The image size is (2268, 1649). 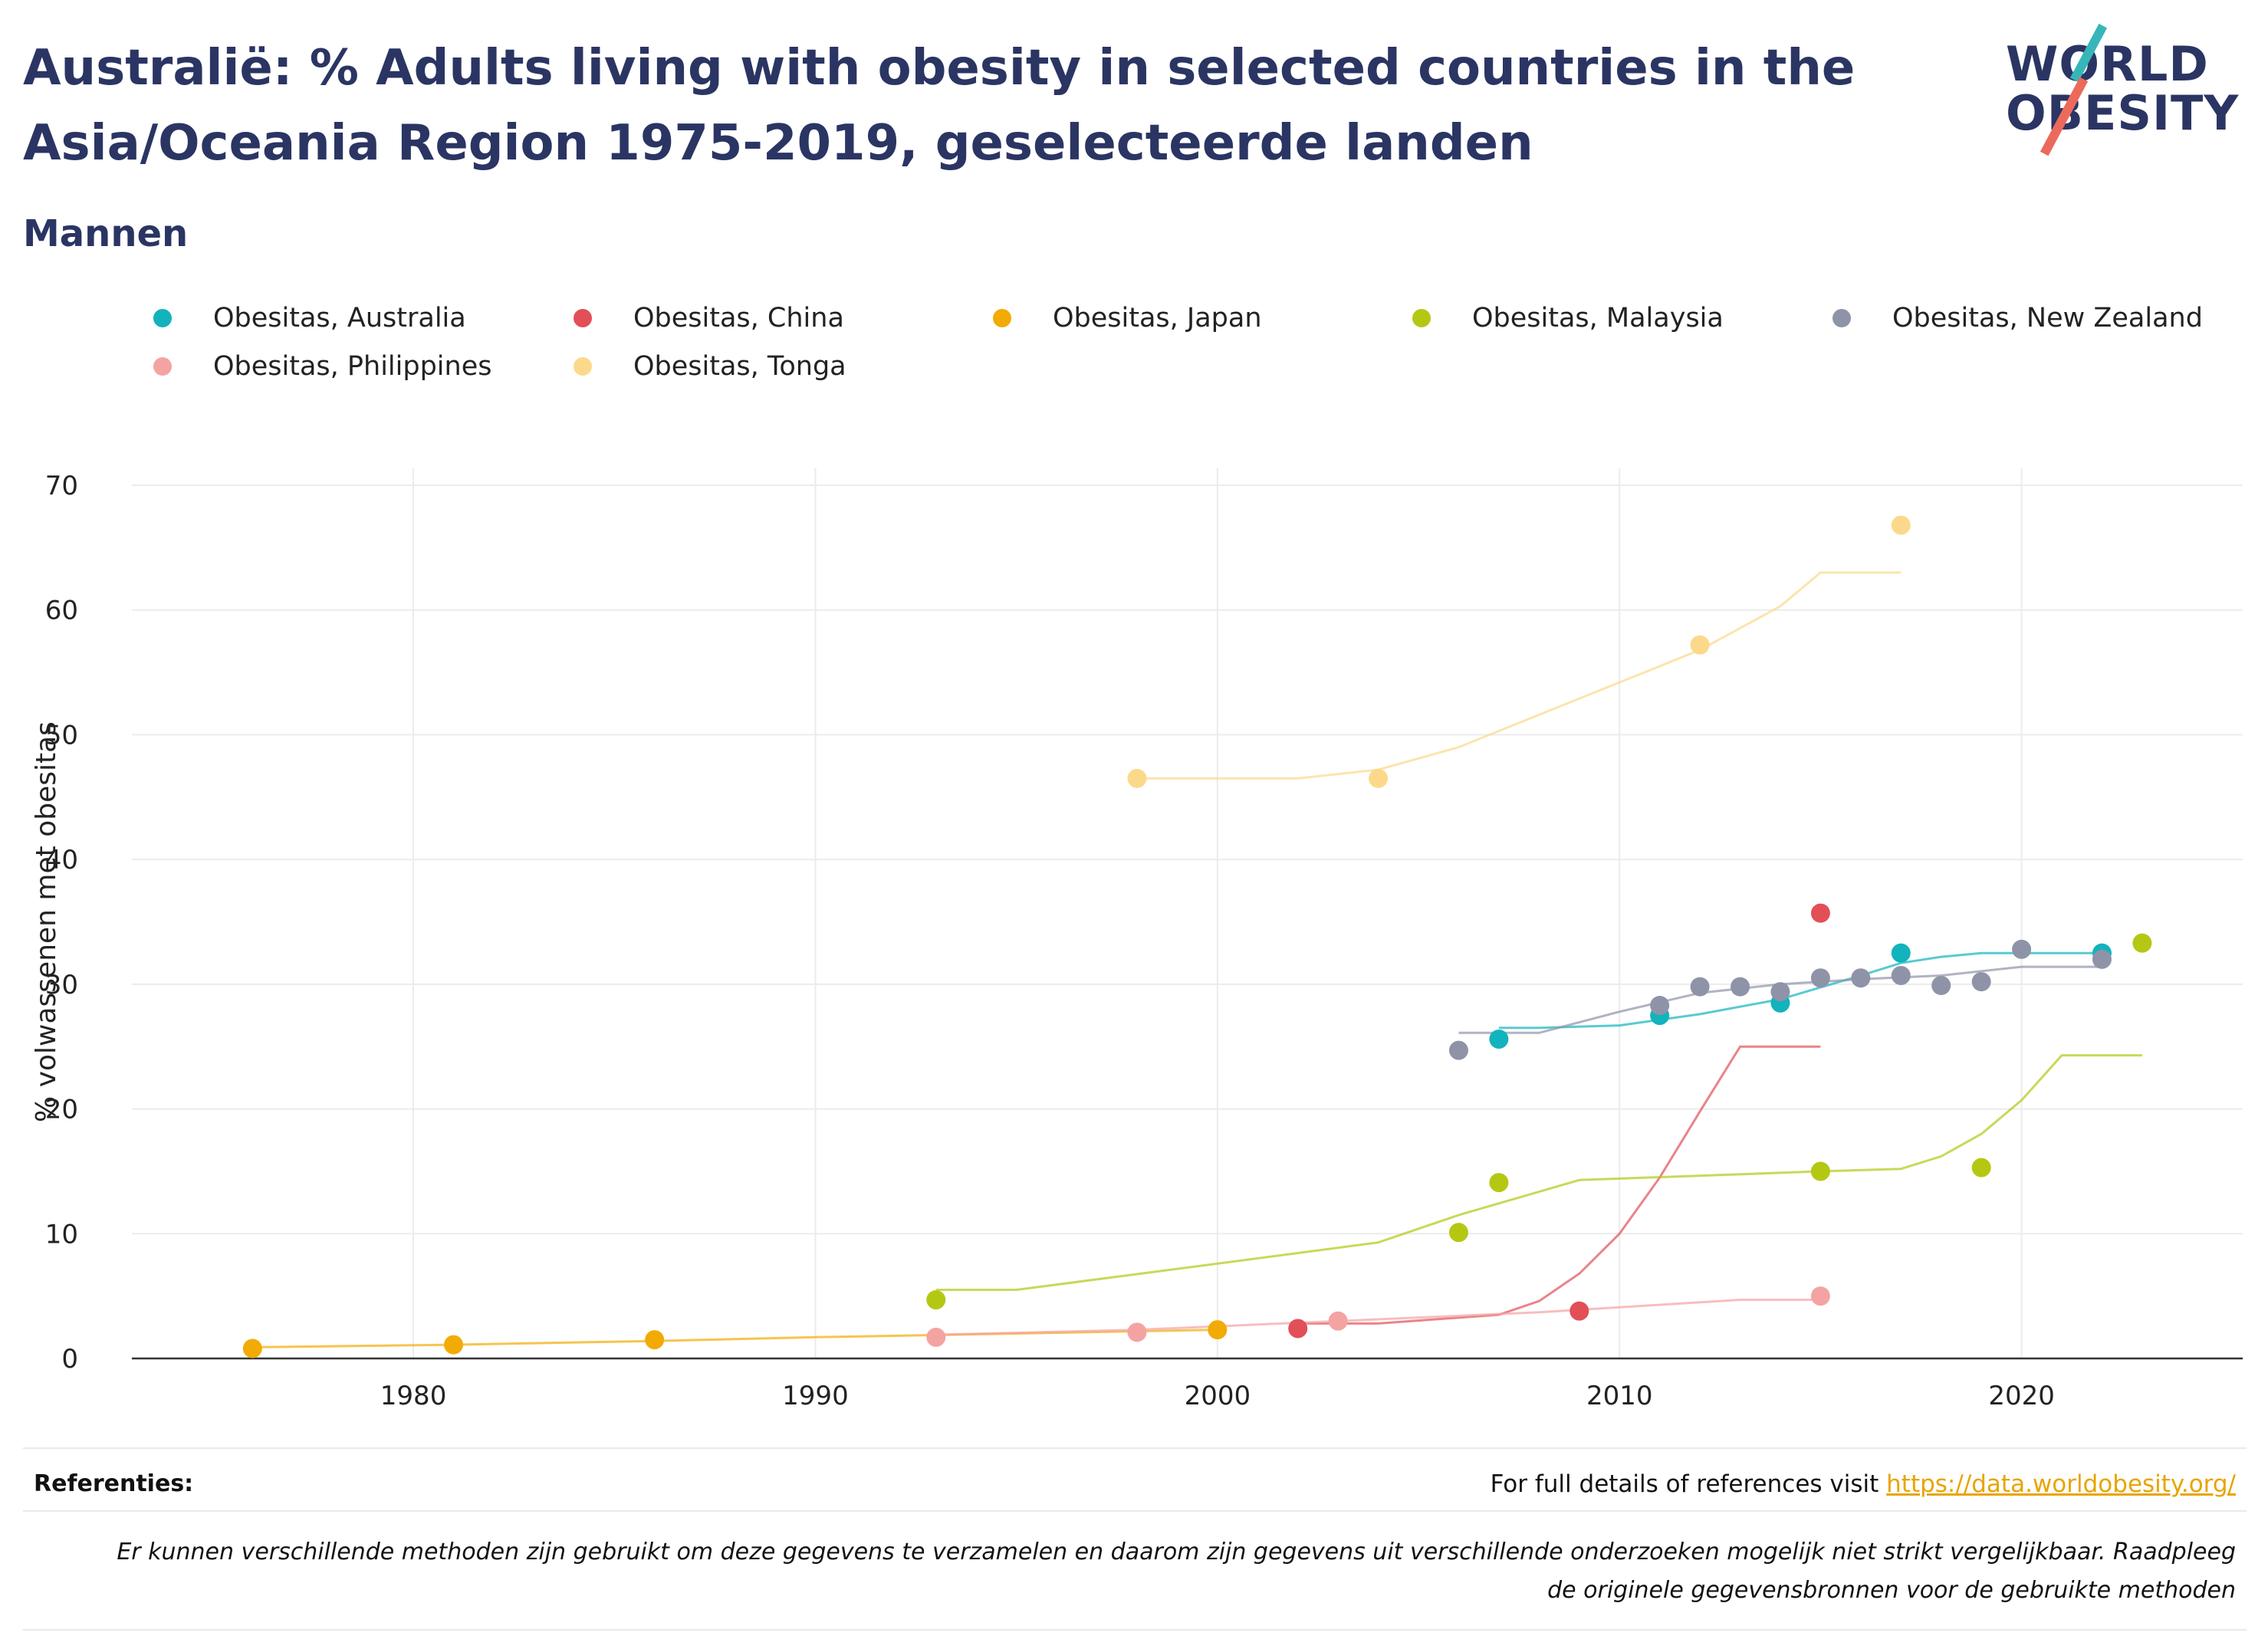 What do you see at coordinates (61, 985) in the screenshot?
I see `y-tick-label: 30` at bounding box center [61, 985].